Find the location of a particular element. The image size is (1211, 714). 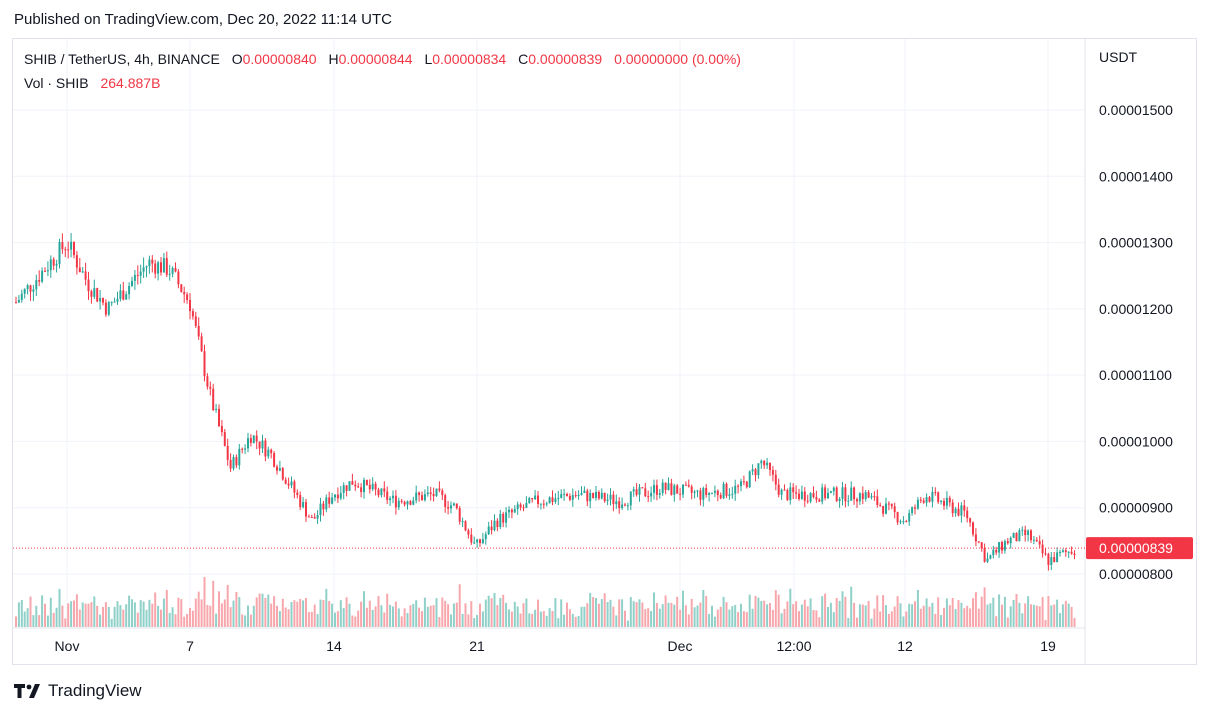

y-tick-label: 0.00001500 is located at coordinates (1136, 110).